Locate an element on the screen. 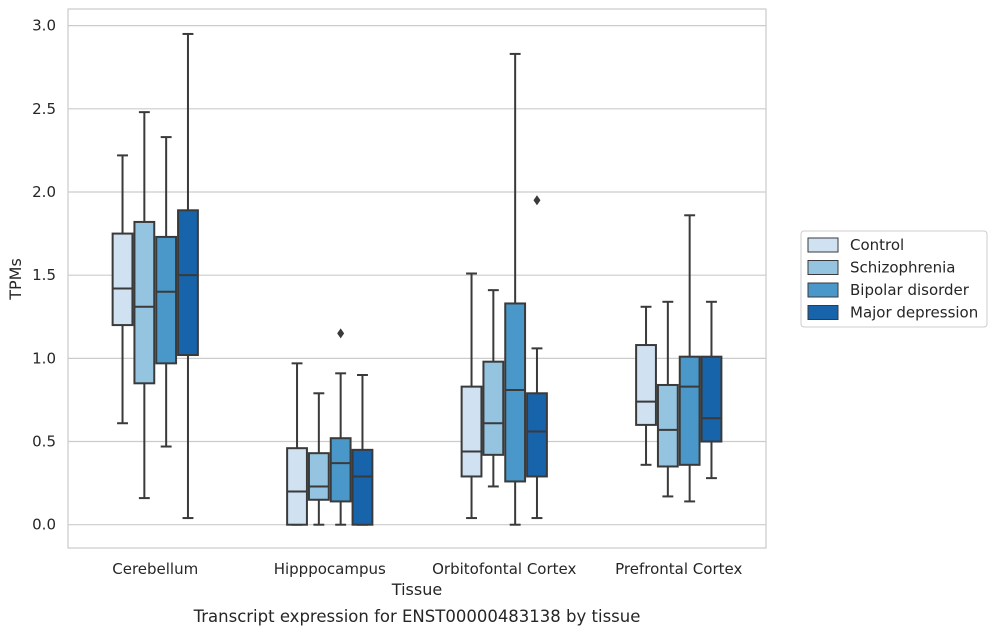 This screenshot has height=634, width=997. y-tick-label: 1.5 is located at coordinates (44, 275).